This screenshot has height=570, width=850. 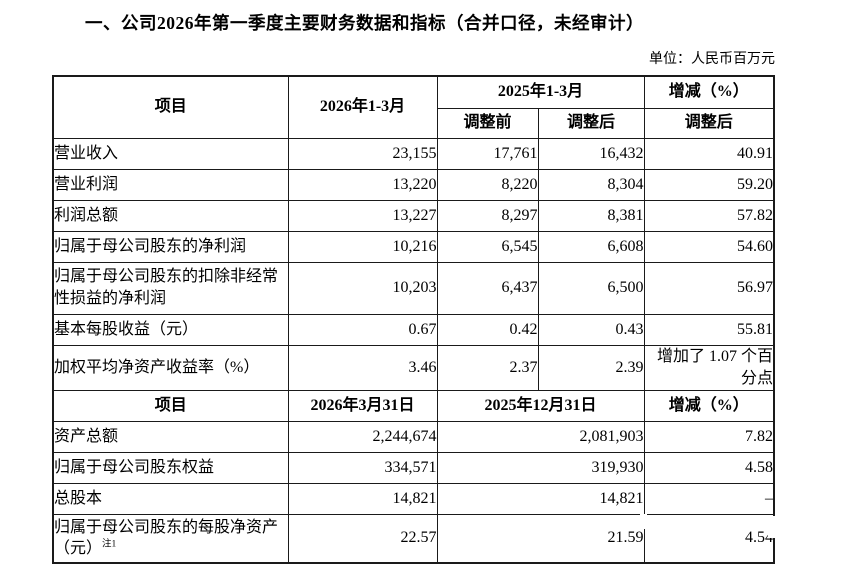 What do you see at coordinates (170, 498) in the screenshot?
I see `item-cell: 总股本` at bounding box center [170, 498].